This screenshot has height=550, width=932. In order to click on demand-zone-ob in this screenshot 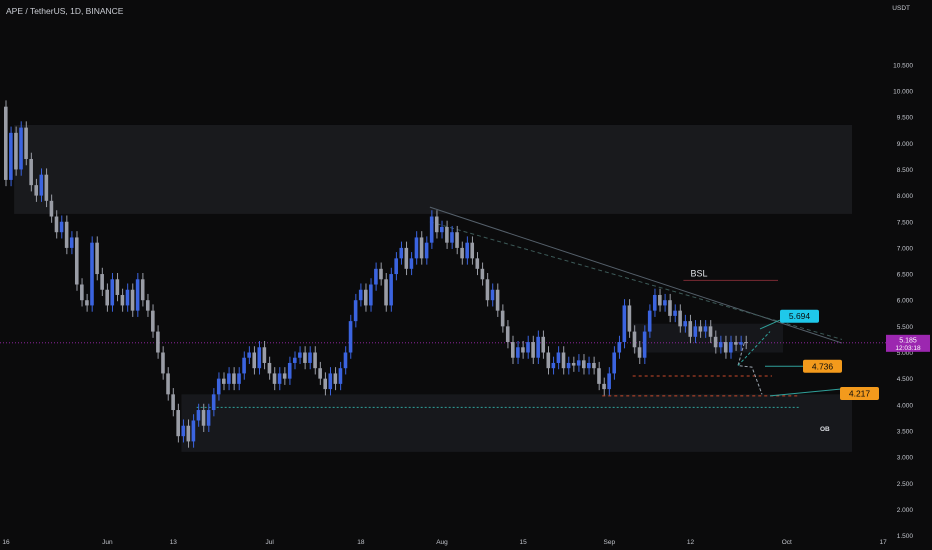, I will do `click(516, 423)`.